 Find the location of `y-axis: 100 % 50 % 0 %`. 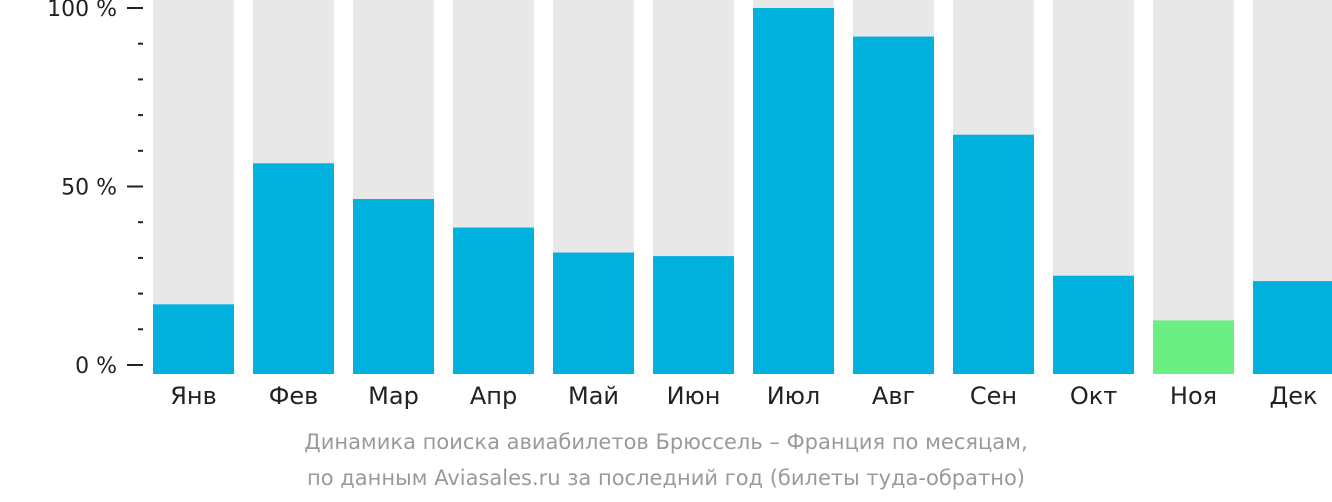

y-axis: 100 % 50 % 0 % is located at coordinates (95, 189).